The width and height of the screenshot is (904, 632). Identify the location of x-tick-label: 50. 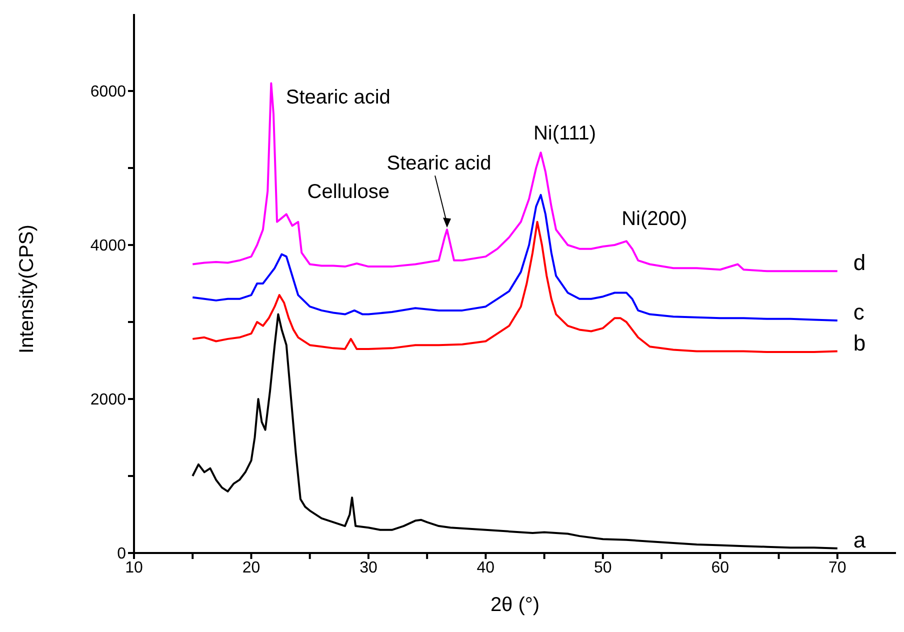
(603, 567).